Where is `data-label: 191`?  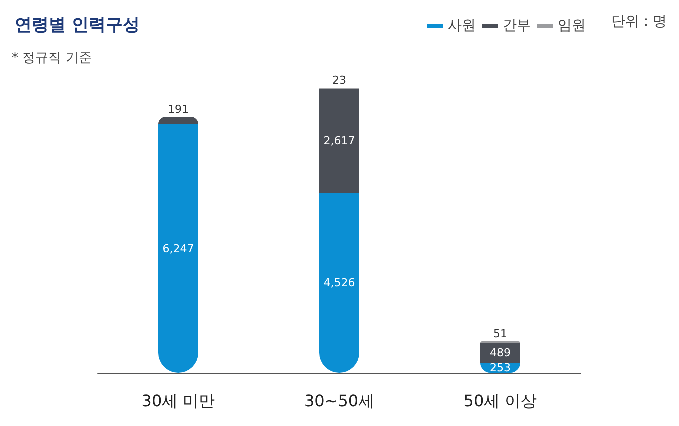 data-label: 191 is located at coordinates (178, 109).